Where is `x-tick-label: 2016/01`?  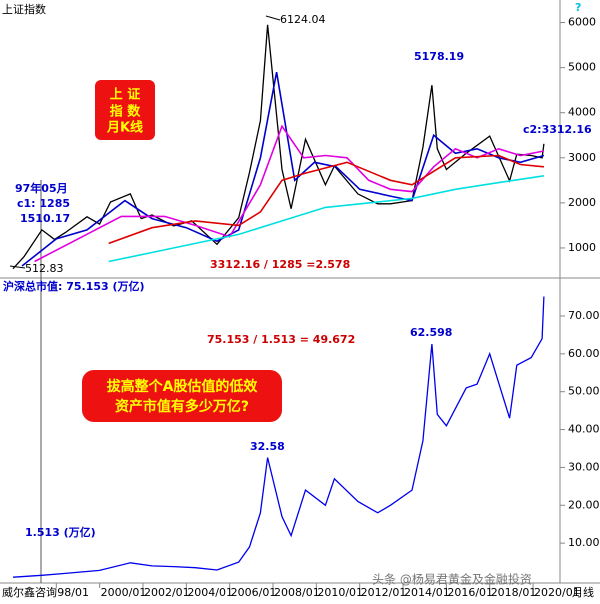
x-tick-label: 2016/01 is located at coordinates (470, 592).